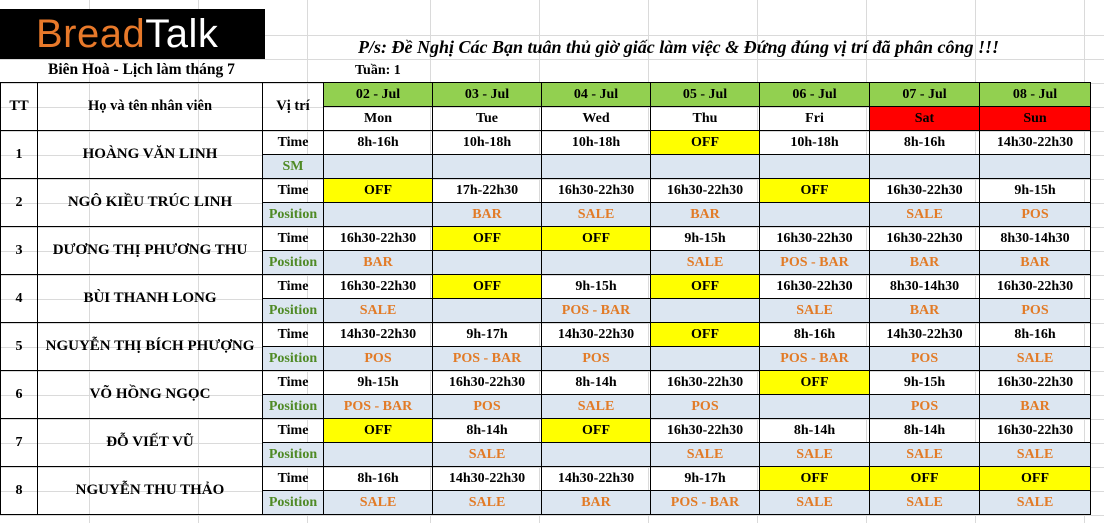 This screenshot has width=1104, height=523. What do you see at coordinates (378, 94) in the screenshot?
I see `date-header: 02 - Jul` at bounding box center [378, 94].